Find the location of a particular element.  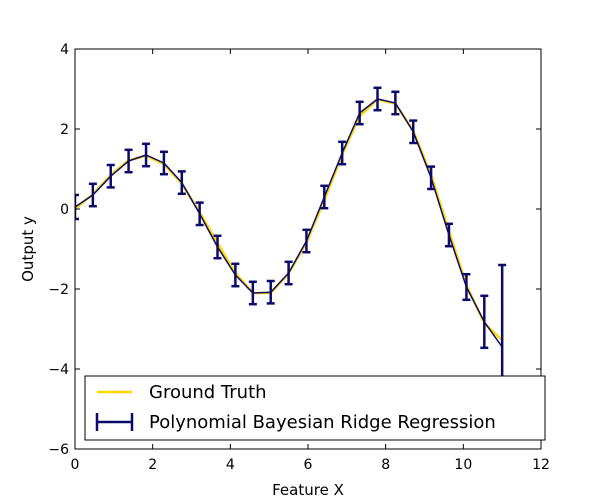

x-tick-label: 0 is located at coordinates (75, 465).